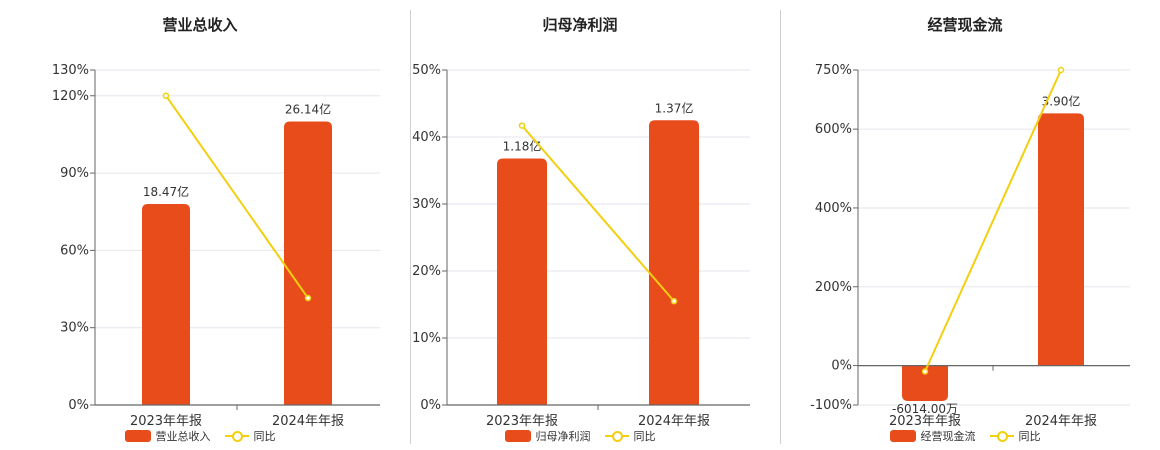 This screenshot has height=450, width=1160. What do you see at coordinates (426, 70) in the screenshot?
I see `y-tick-label: 50%` at bounding box center [426, 70].